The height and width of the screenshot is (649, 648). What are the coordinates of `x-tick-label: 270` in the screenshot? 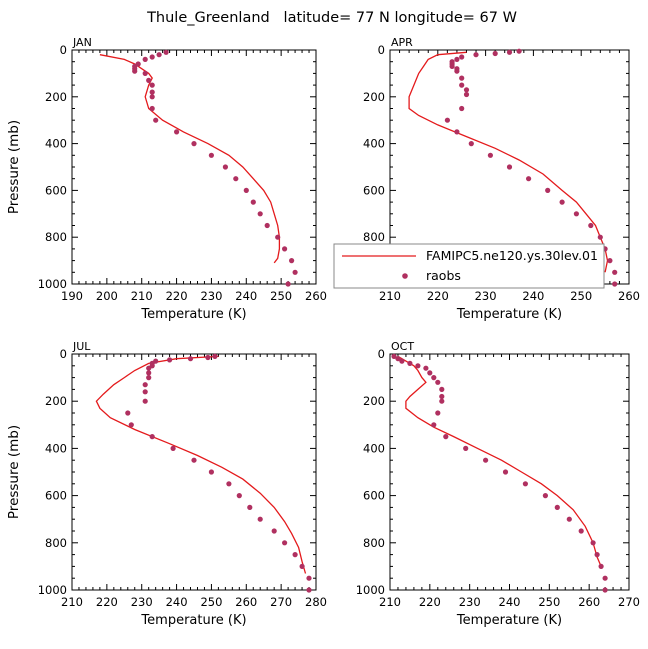 It's located at (281, 602).